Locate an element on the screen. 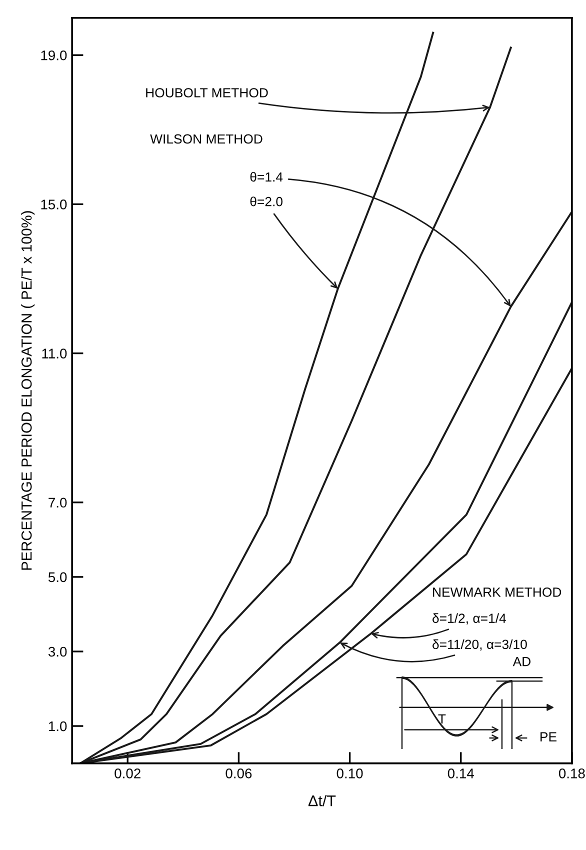  x-axis-title: Δt/T is located at coordinates (322, 800).